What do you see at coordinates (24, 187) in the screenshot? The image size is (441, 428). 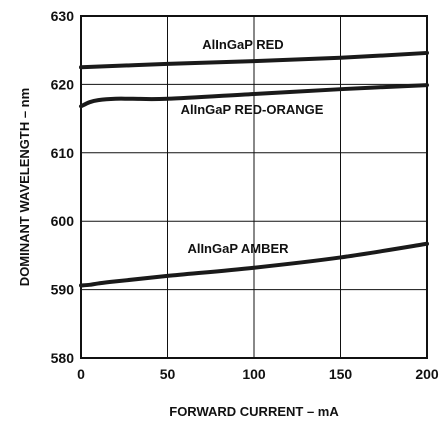 I see `y-axis-title: DOMINANT WAVELENGTH – nm` at bounding box center [24, 187].